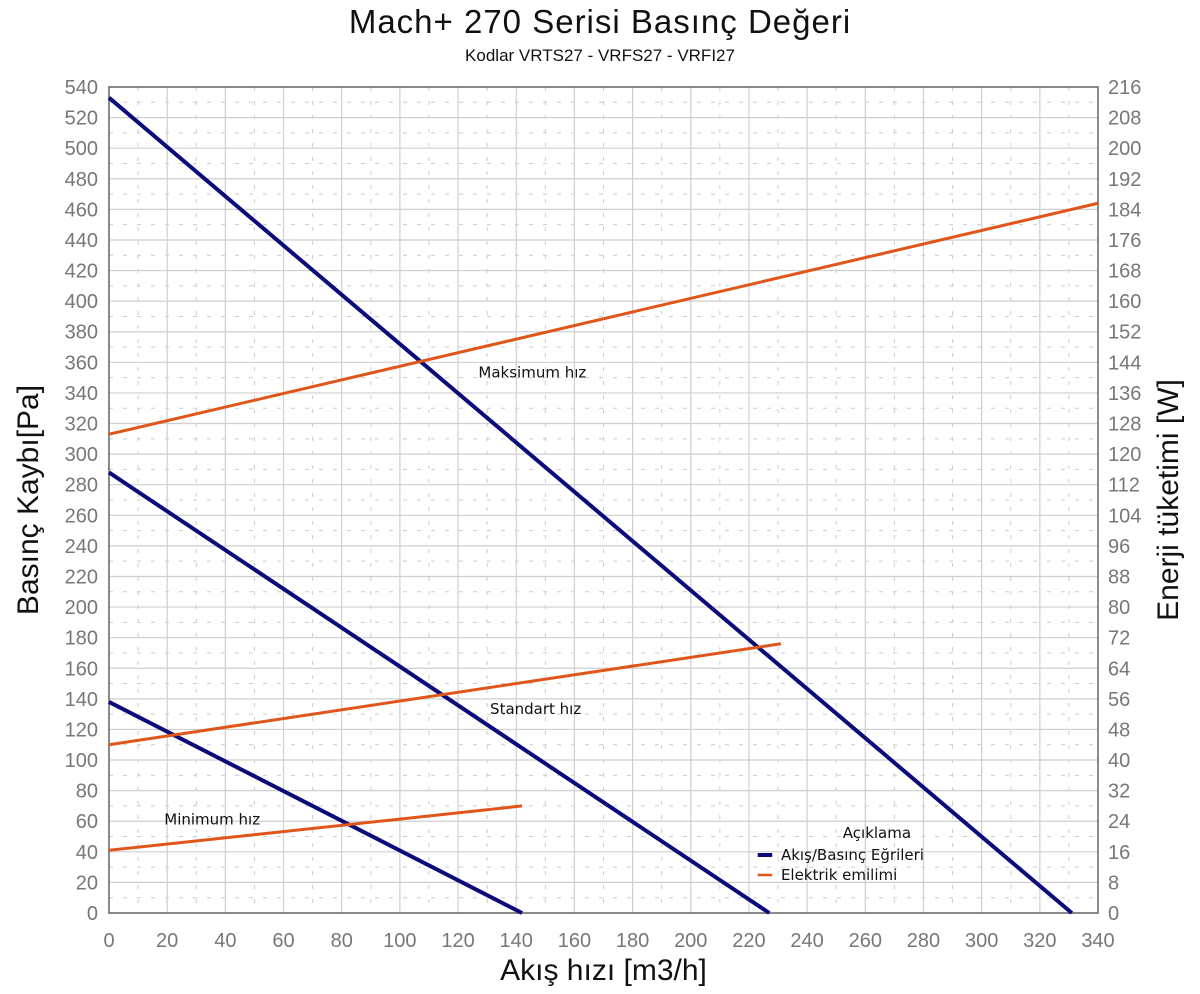 This screenshot has height=994, width=1200. What do you see at coordinates (1124, 425) in the screenshot?
I see `y2-tick-label: 128` at bounding box center [1124, 425].